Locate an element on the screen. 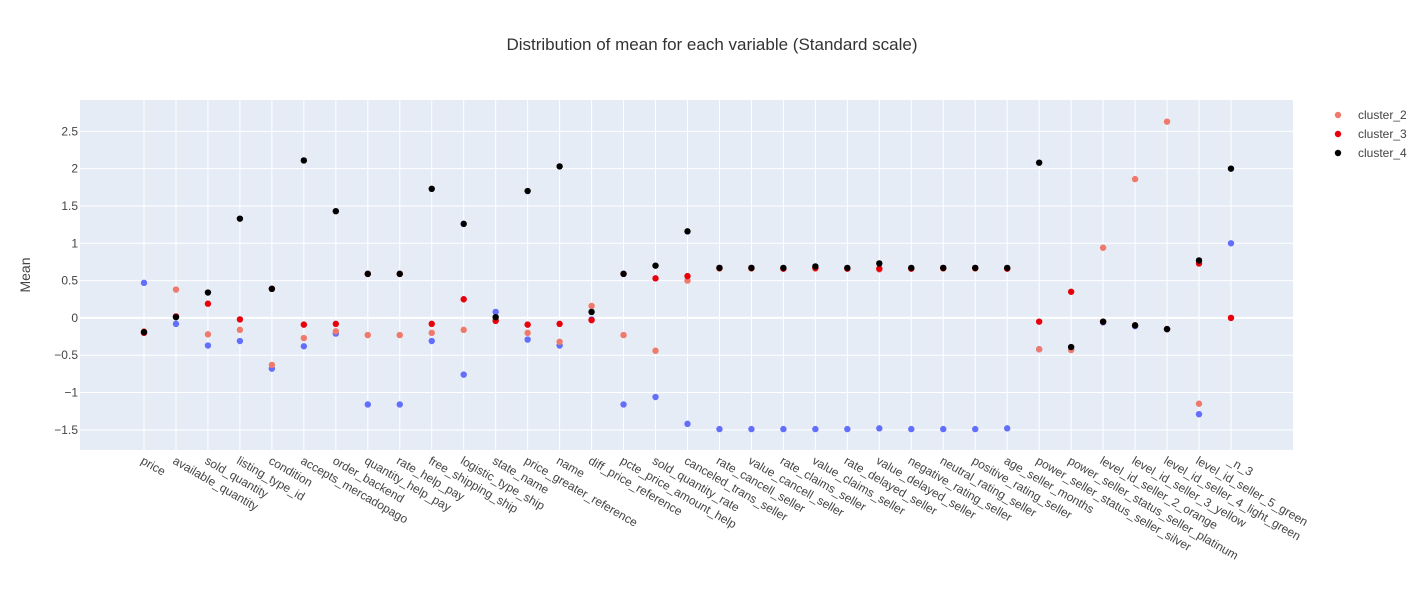 Image resolution: width=1425 pixels, height=605 pixels. x-tick-label: price is located at coordinates (154, 465).